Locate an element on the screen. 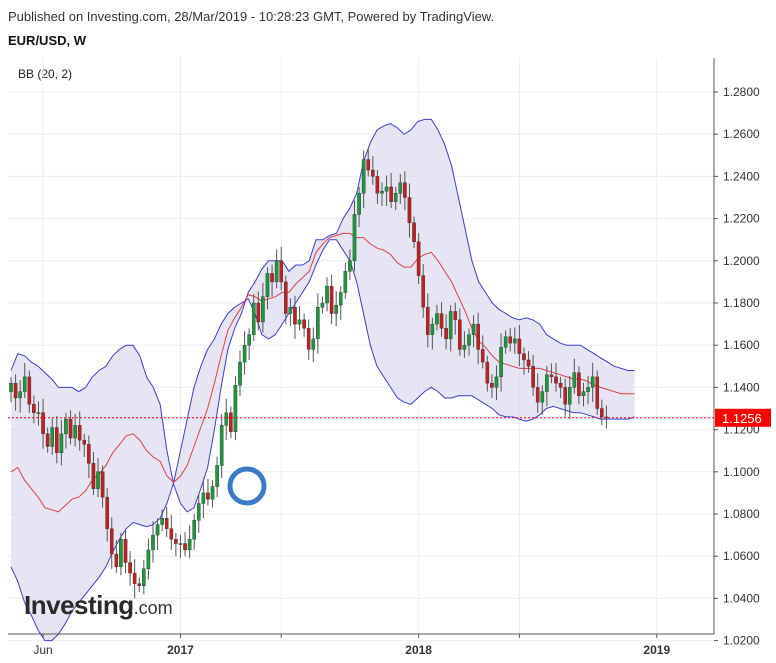  y-tick-label: 1.0600 is located at coordinates (741, 556).